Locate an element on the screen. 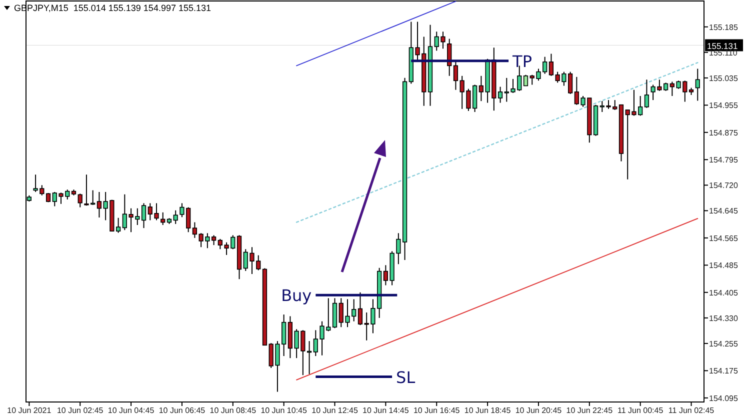  x-tick-label: 10 Jun 12:45 is located at coordinates (335, 410).